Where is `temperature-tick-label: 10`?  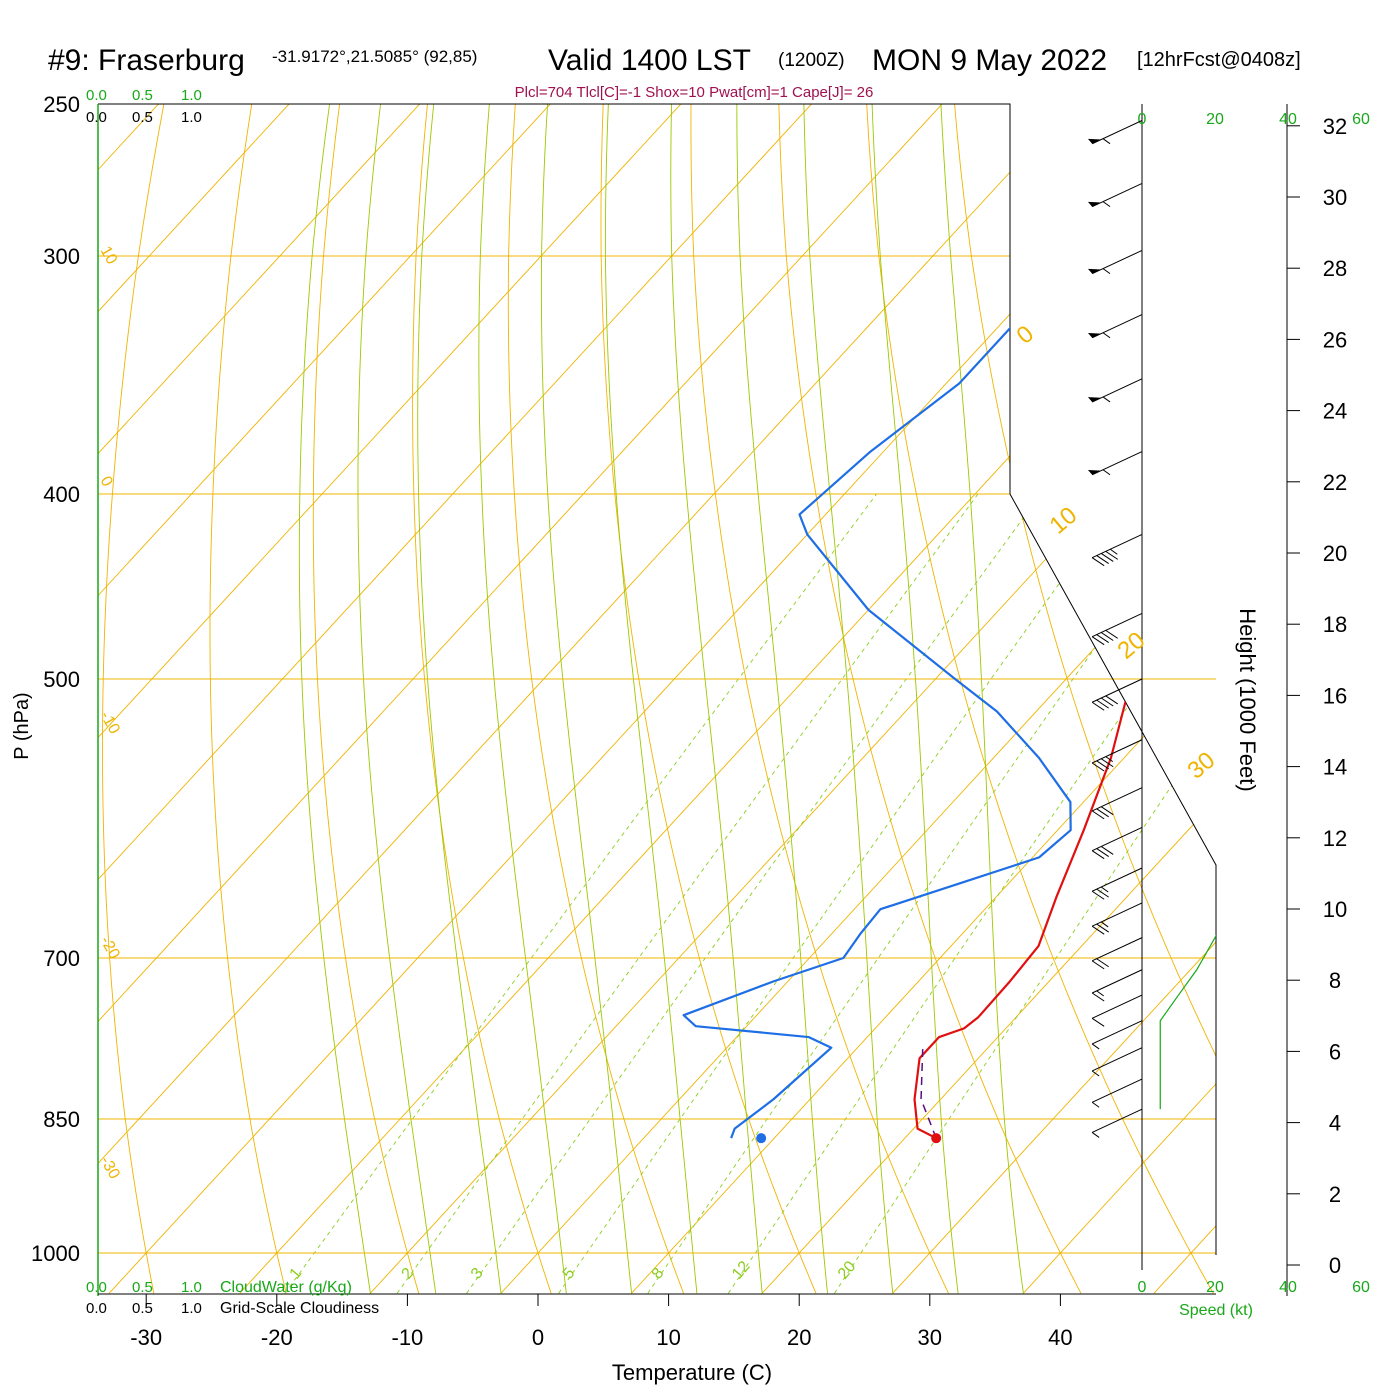 temperature-tick-label: 10 is located at coordinates (668, 1337).